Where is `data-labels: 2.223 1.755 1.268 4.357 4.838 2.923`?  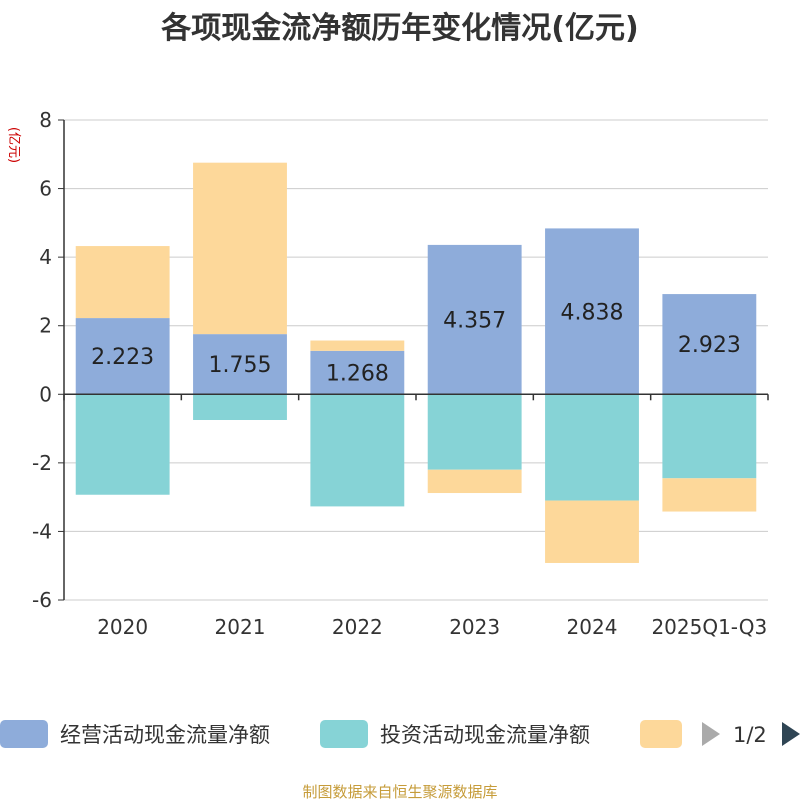 data-labels: 2.223 1.755 1.268 4.357 4.838 2.923 is located at coordinates (416, 343).